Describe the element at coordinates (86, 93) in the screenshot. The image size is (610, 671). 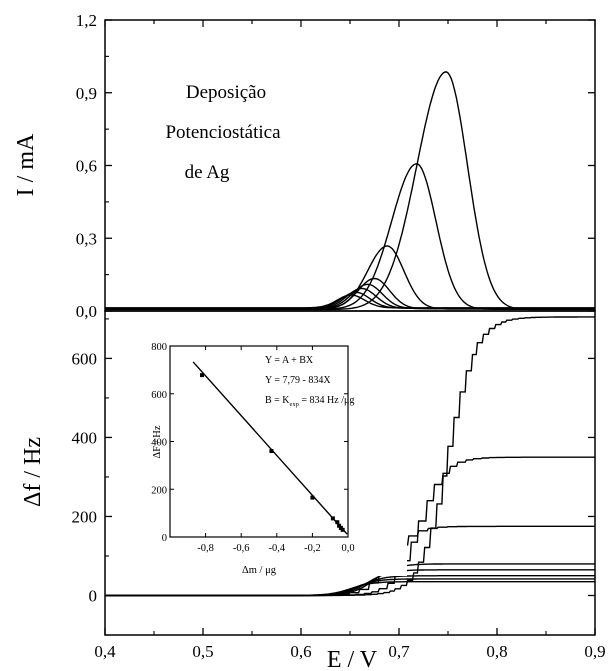
I see `top-y-tick-label: 0,9` at that location.